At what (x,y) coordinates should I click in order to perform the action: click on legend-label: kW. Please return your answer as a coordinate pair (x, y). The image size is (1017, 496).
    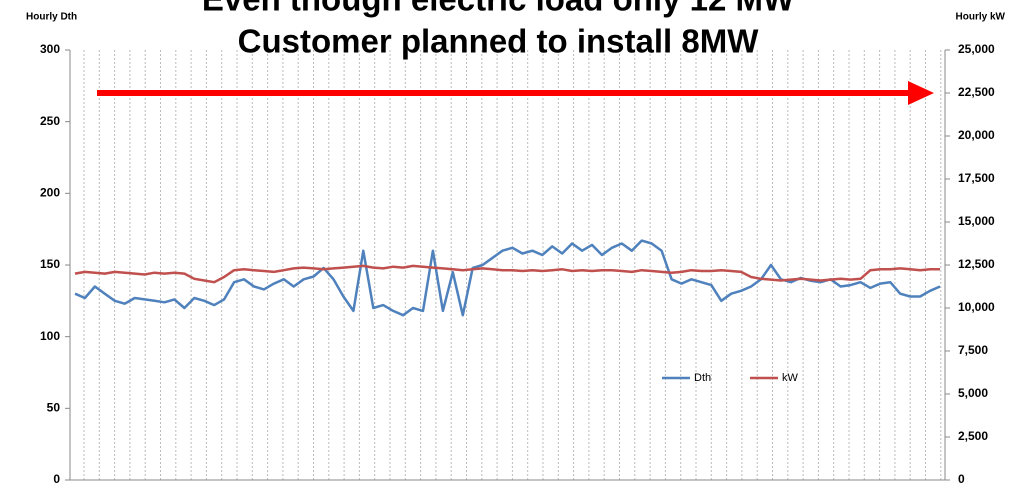
    Looking at the image, I should click on (790, 378).